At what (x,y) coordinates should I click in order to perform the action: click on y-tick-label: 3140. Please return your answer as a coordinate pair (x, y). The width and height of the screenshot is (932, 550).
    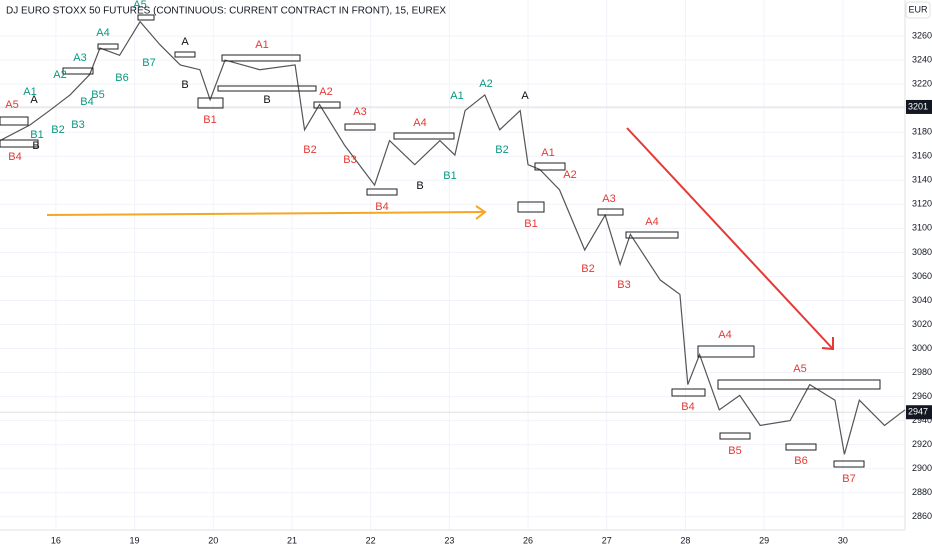
    Looking at the image, I should click on (922, 180).